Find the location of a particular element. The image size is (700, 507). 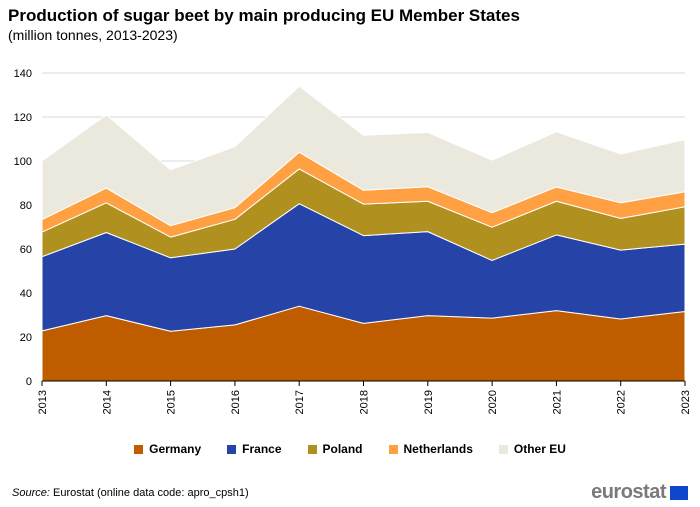

x-tick-label-2022: 2022 is located at coordinates (622, 402).